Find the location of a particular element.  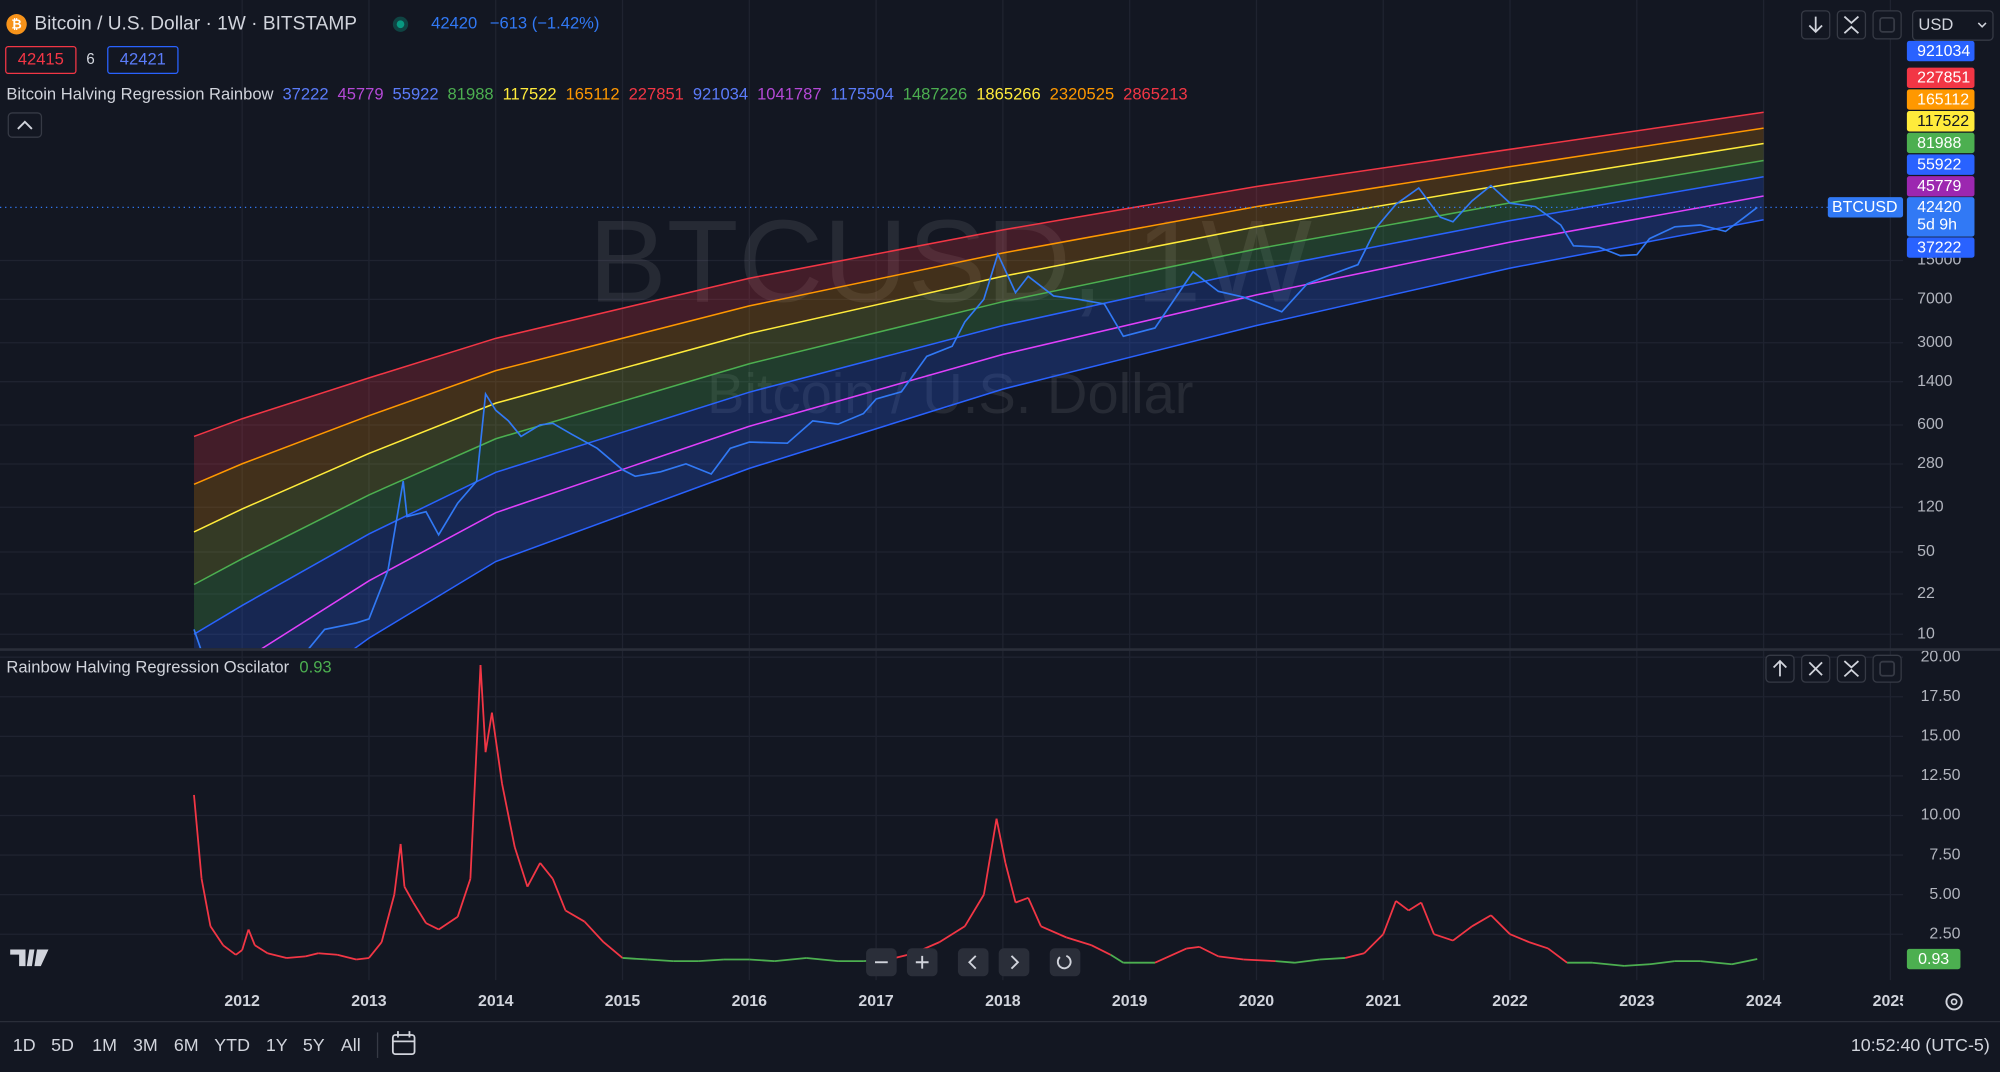

currency-select: USD is located at coordinates (1952, 25).